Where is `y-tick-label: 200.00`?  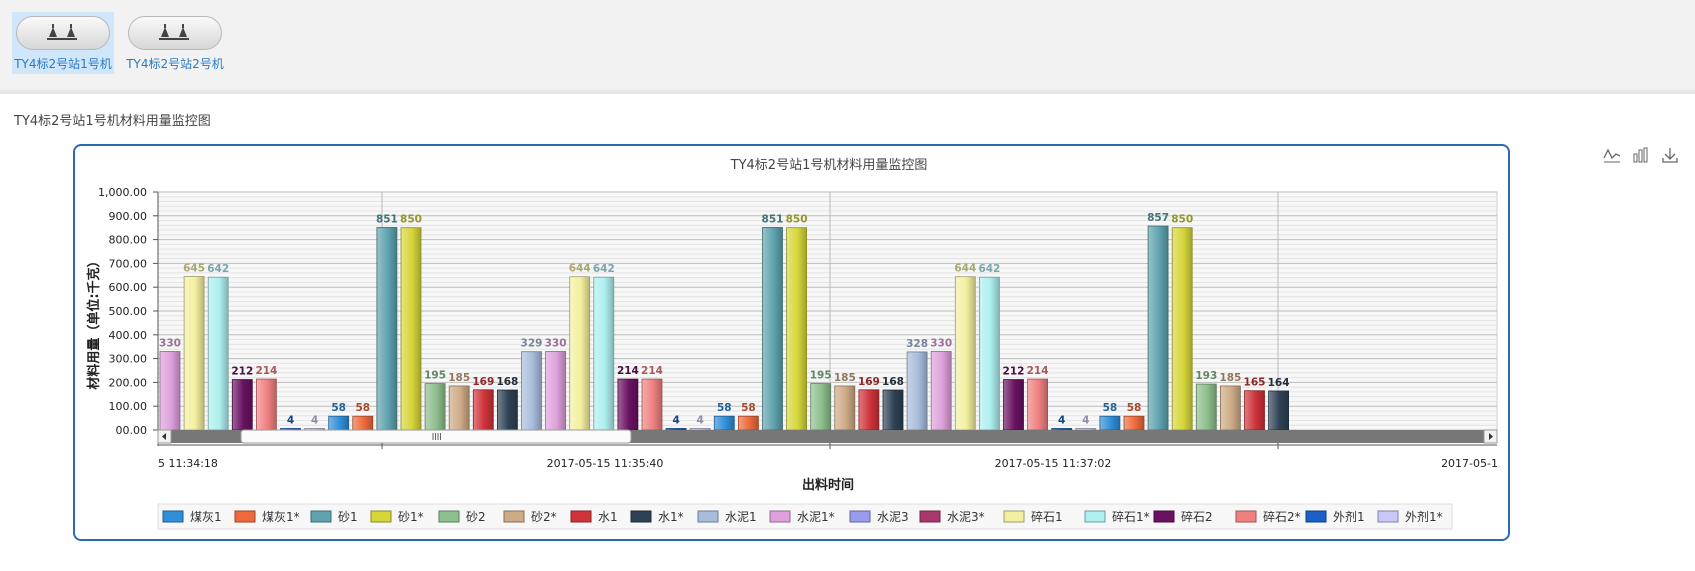 y-tick-label: 200.00 is located at coordinates (128, 382).